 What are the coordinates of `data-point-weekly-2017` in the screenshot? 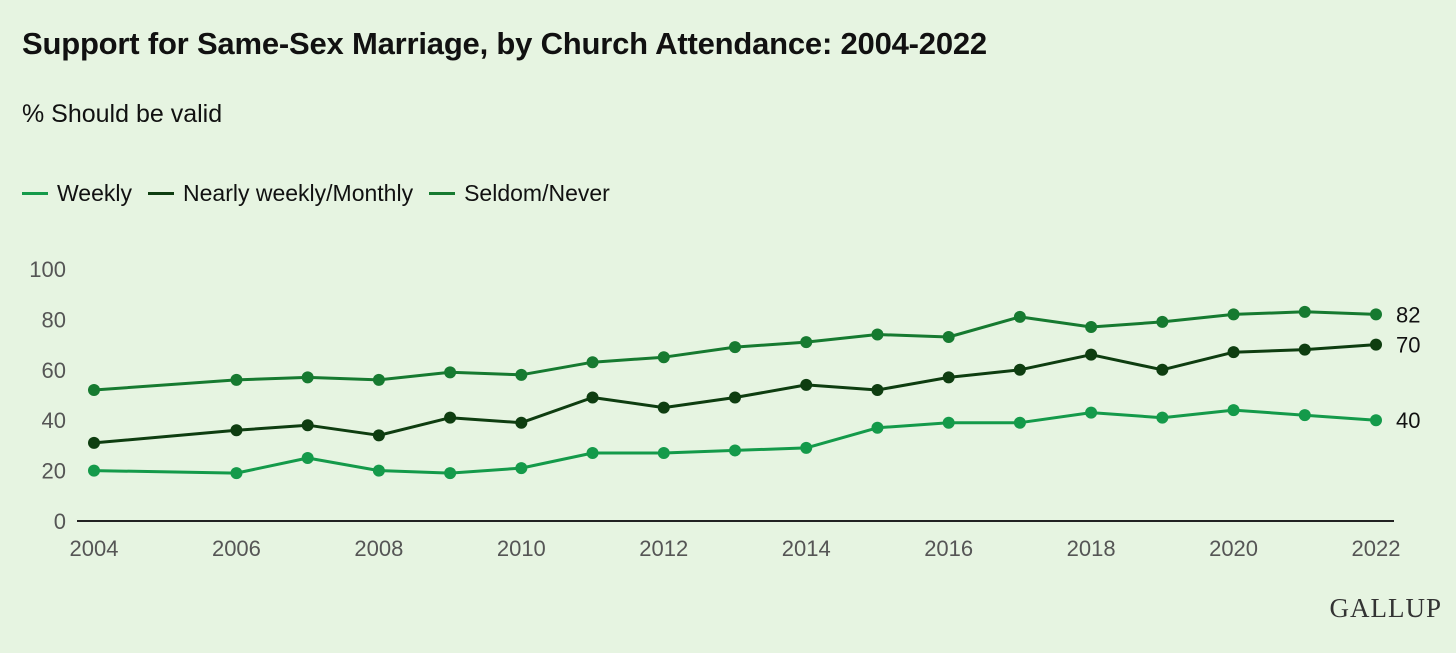 It's located at (1019, 422).